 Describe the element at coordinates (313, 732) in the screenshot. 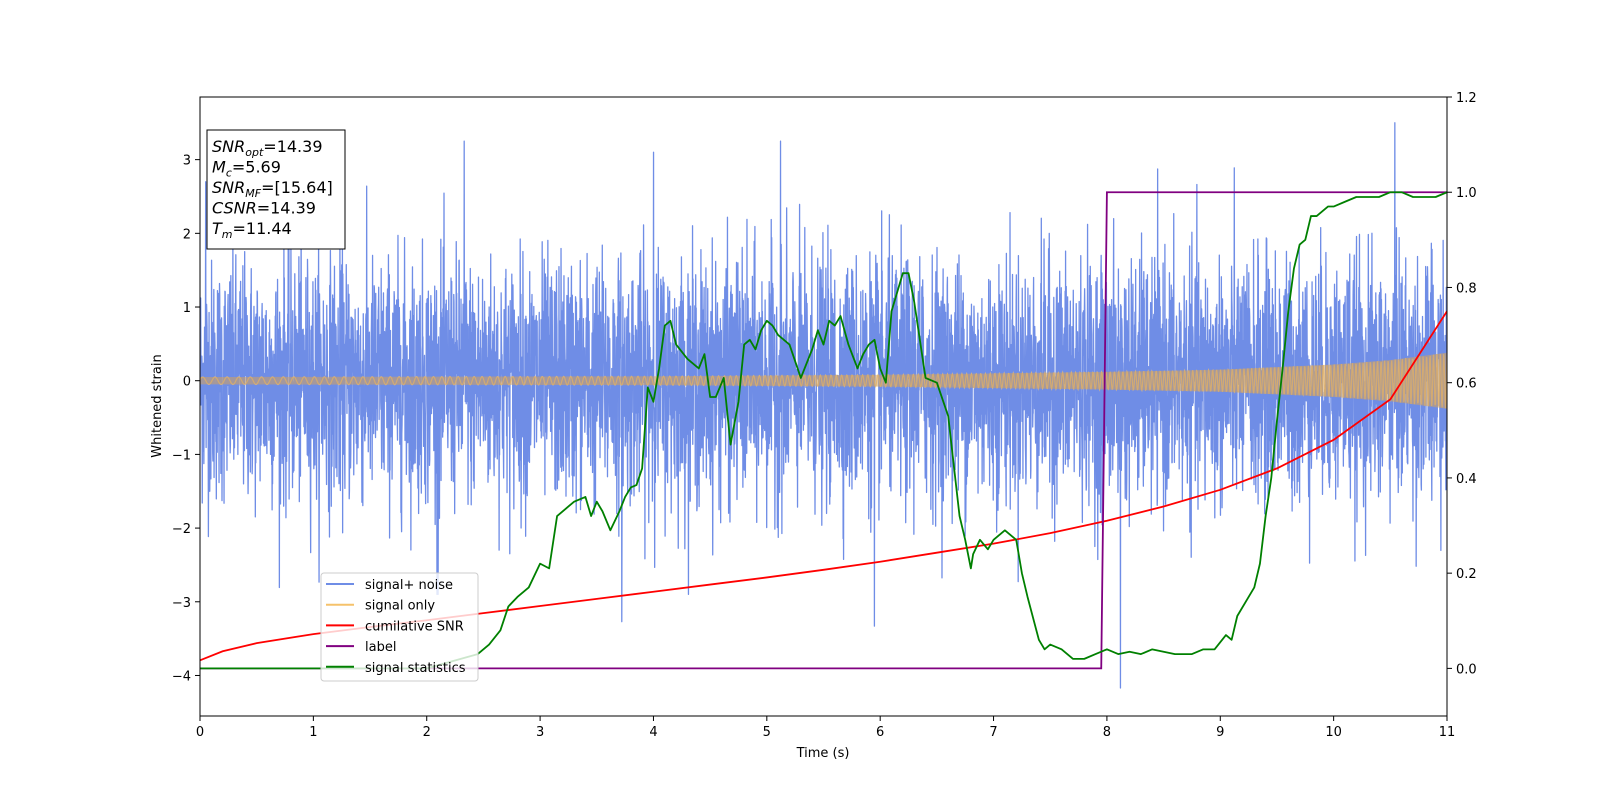

I see `x-tick-label: 1` at that location.